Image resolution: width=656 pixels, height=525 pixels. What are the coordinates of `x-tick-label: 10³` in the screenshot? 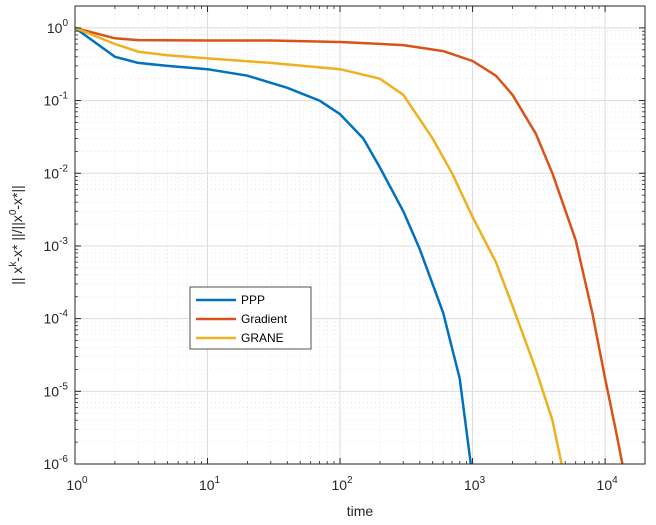 It's located at (475, 484).